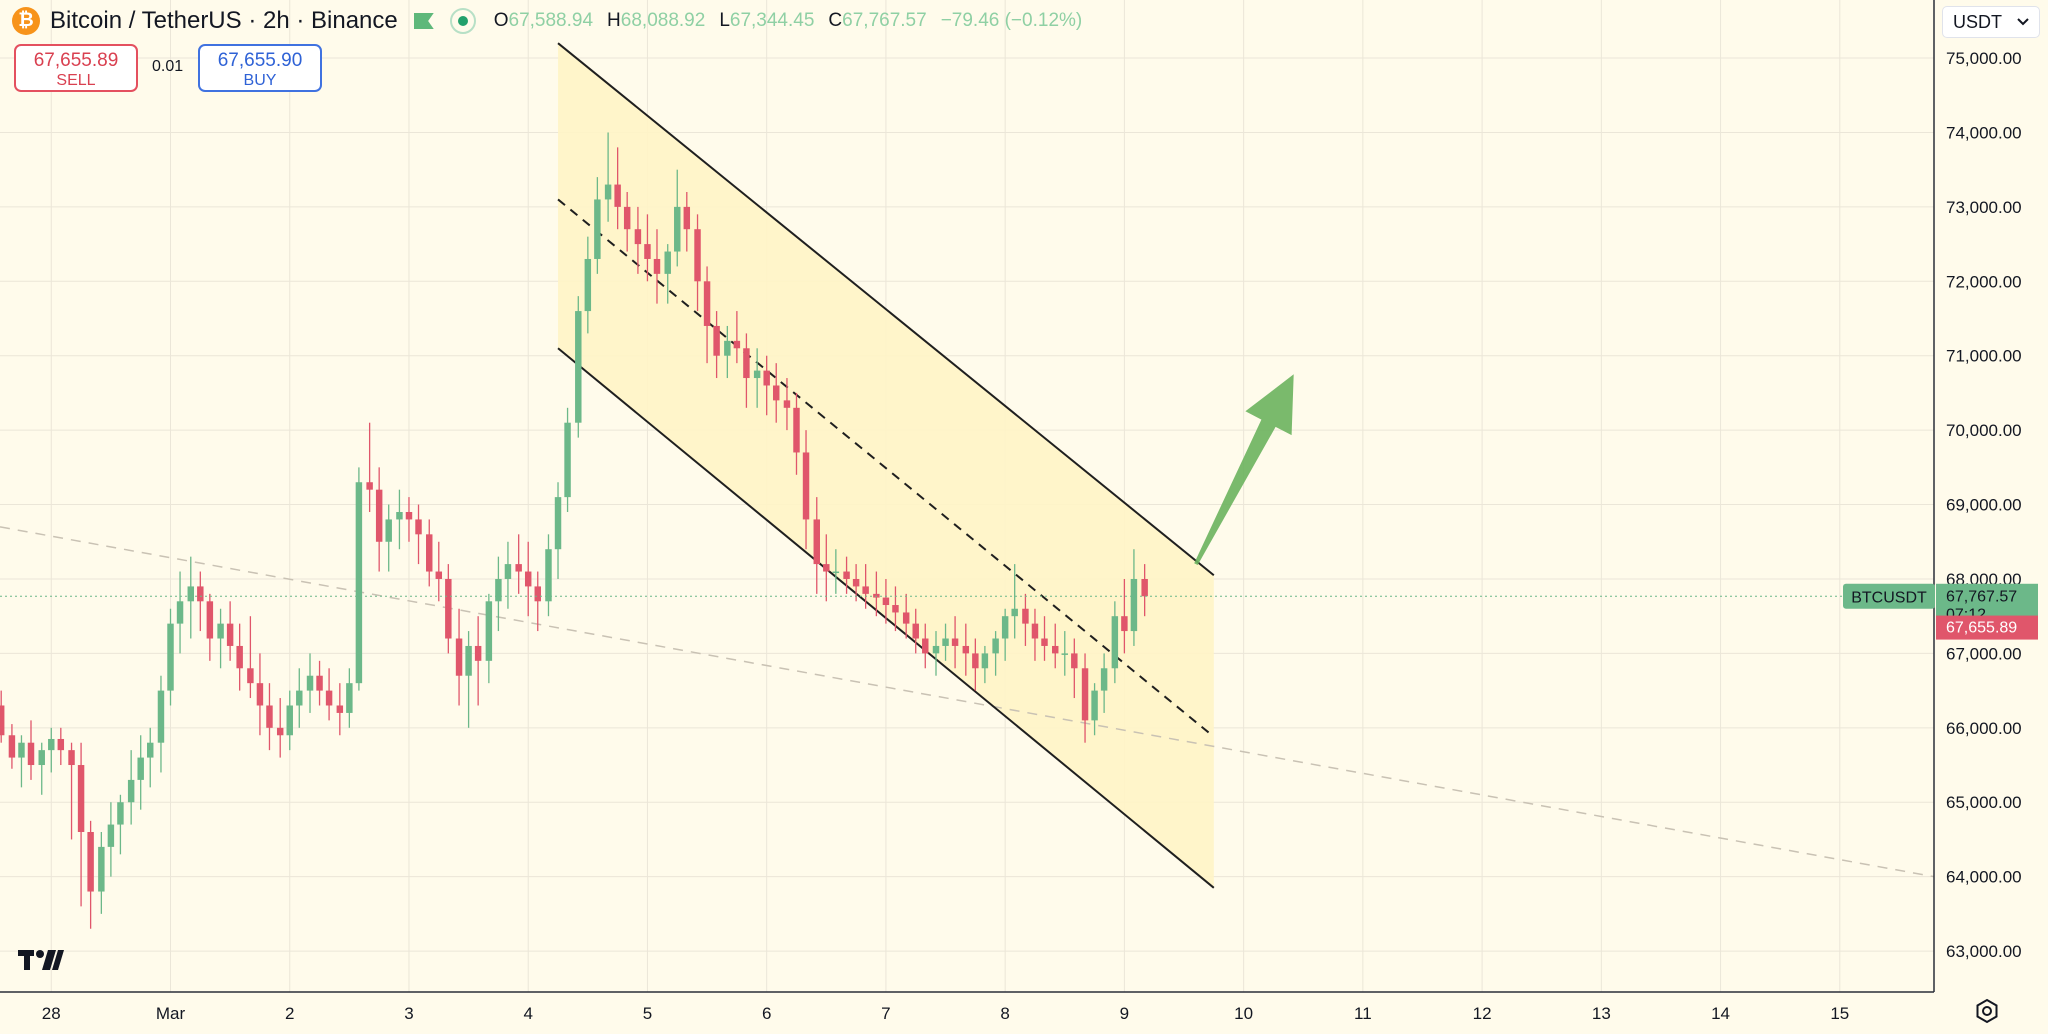  What do you see at coordinates (656, 20) in the screenshot?
I see `high-value: H68,088.92` at bounding box center [656, 20].